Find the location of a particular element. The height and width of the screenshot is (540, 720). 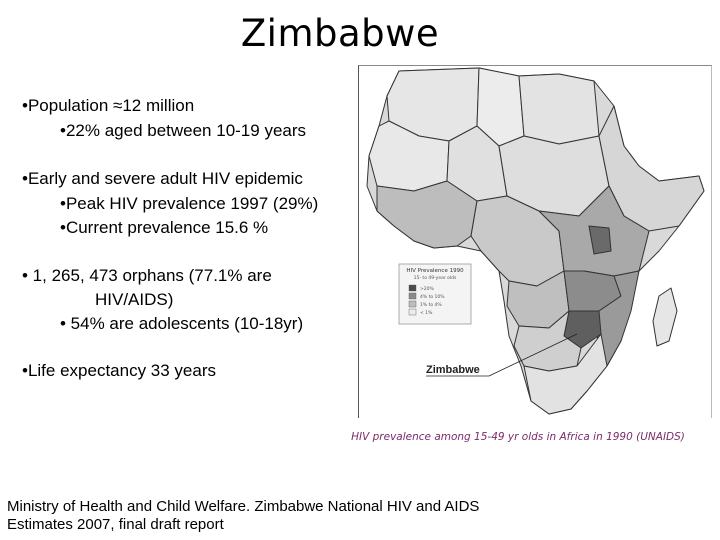

region-high-east is located at coordinates (600, 240).